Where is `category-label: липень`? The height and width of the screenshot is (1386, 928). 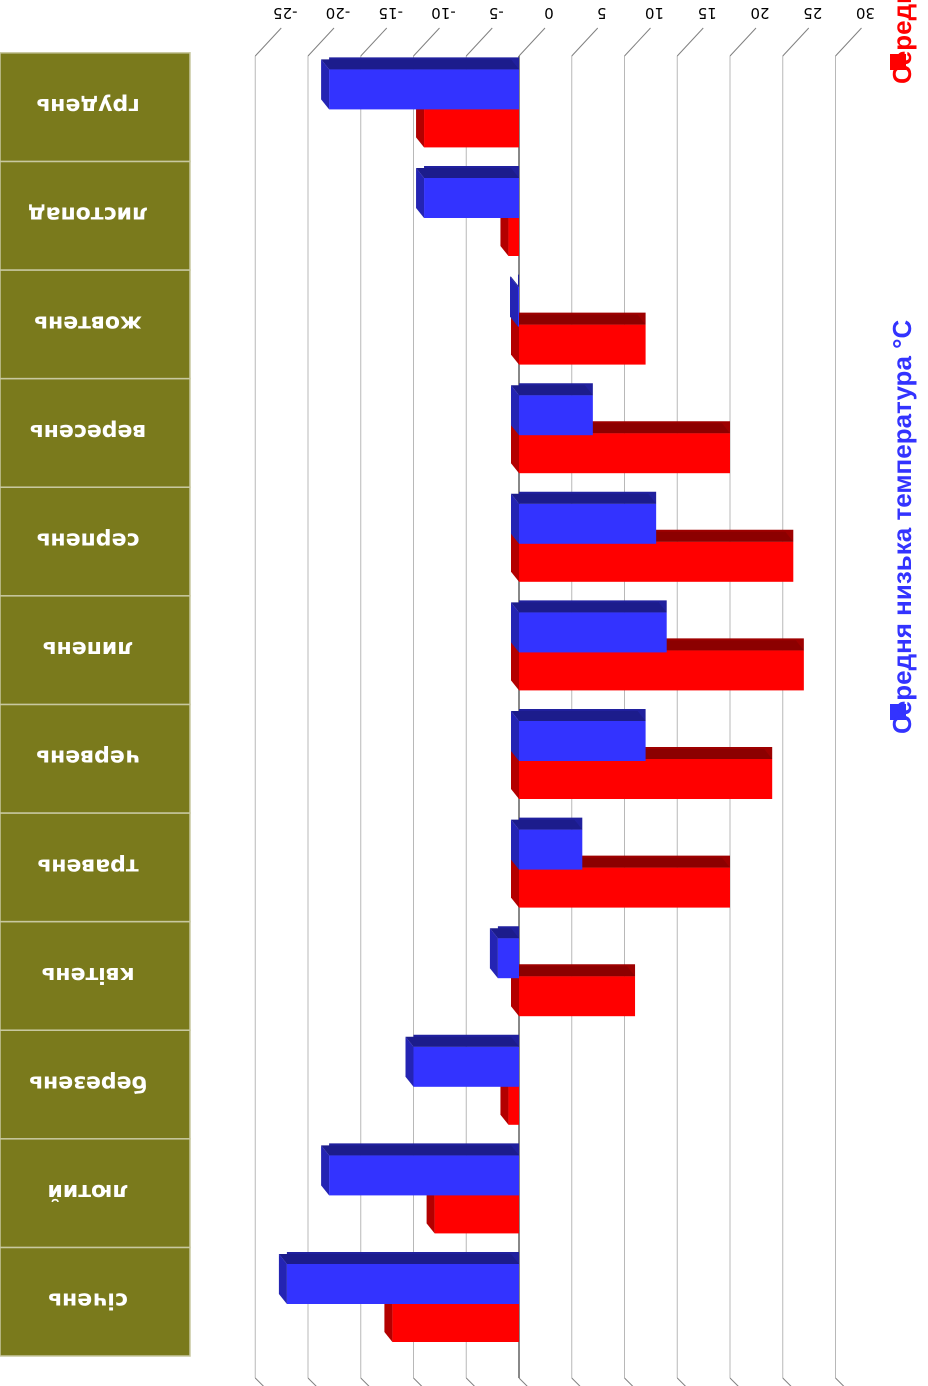 category-label: липень is located at coordinates (88, 648).